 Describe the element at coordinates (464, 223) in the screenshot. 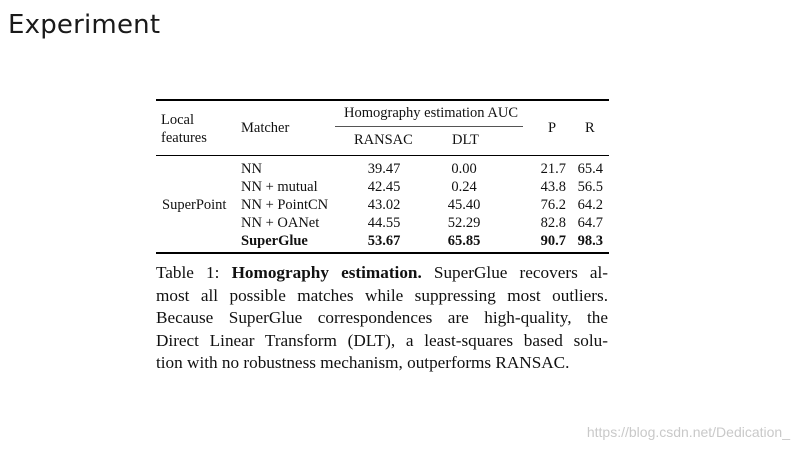

I see `dlt-cell: 52.29` at that location.